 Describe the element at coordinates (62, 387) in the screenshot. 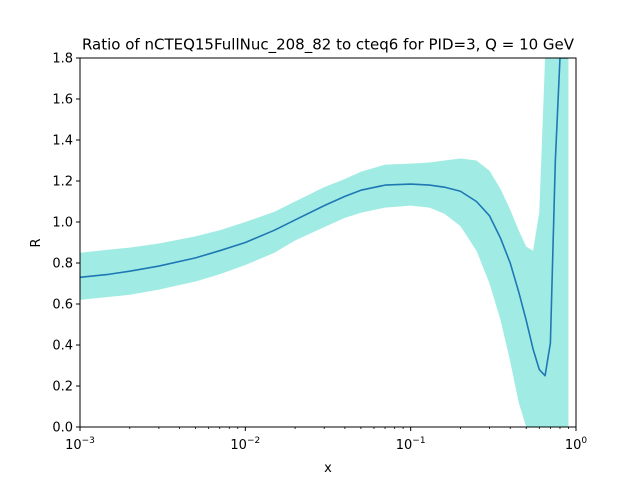

I see `y-tick-label: 0.2` at that location.